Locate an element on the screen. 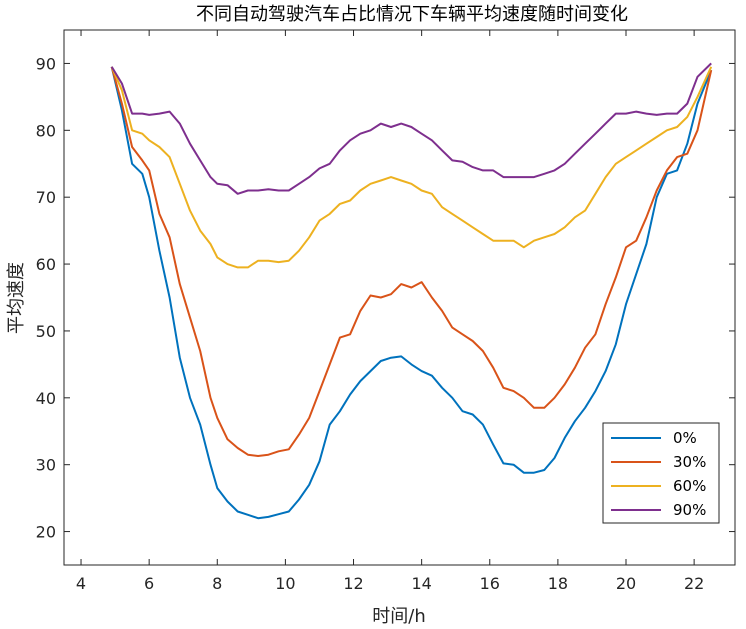 This screenshot has width=746, height=629. x-tick-label: 8 is located at coordinates (217, 583).